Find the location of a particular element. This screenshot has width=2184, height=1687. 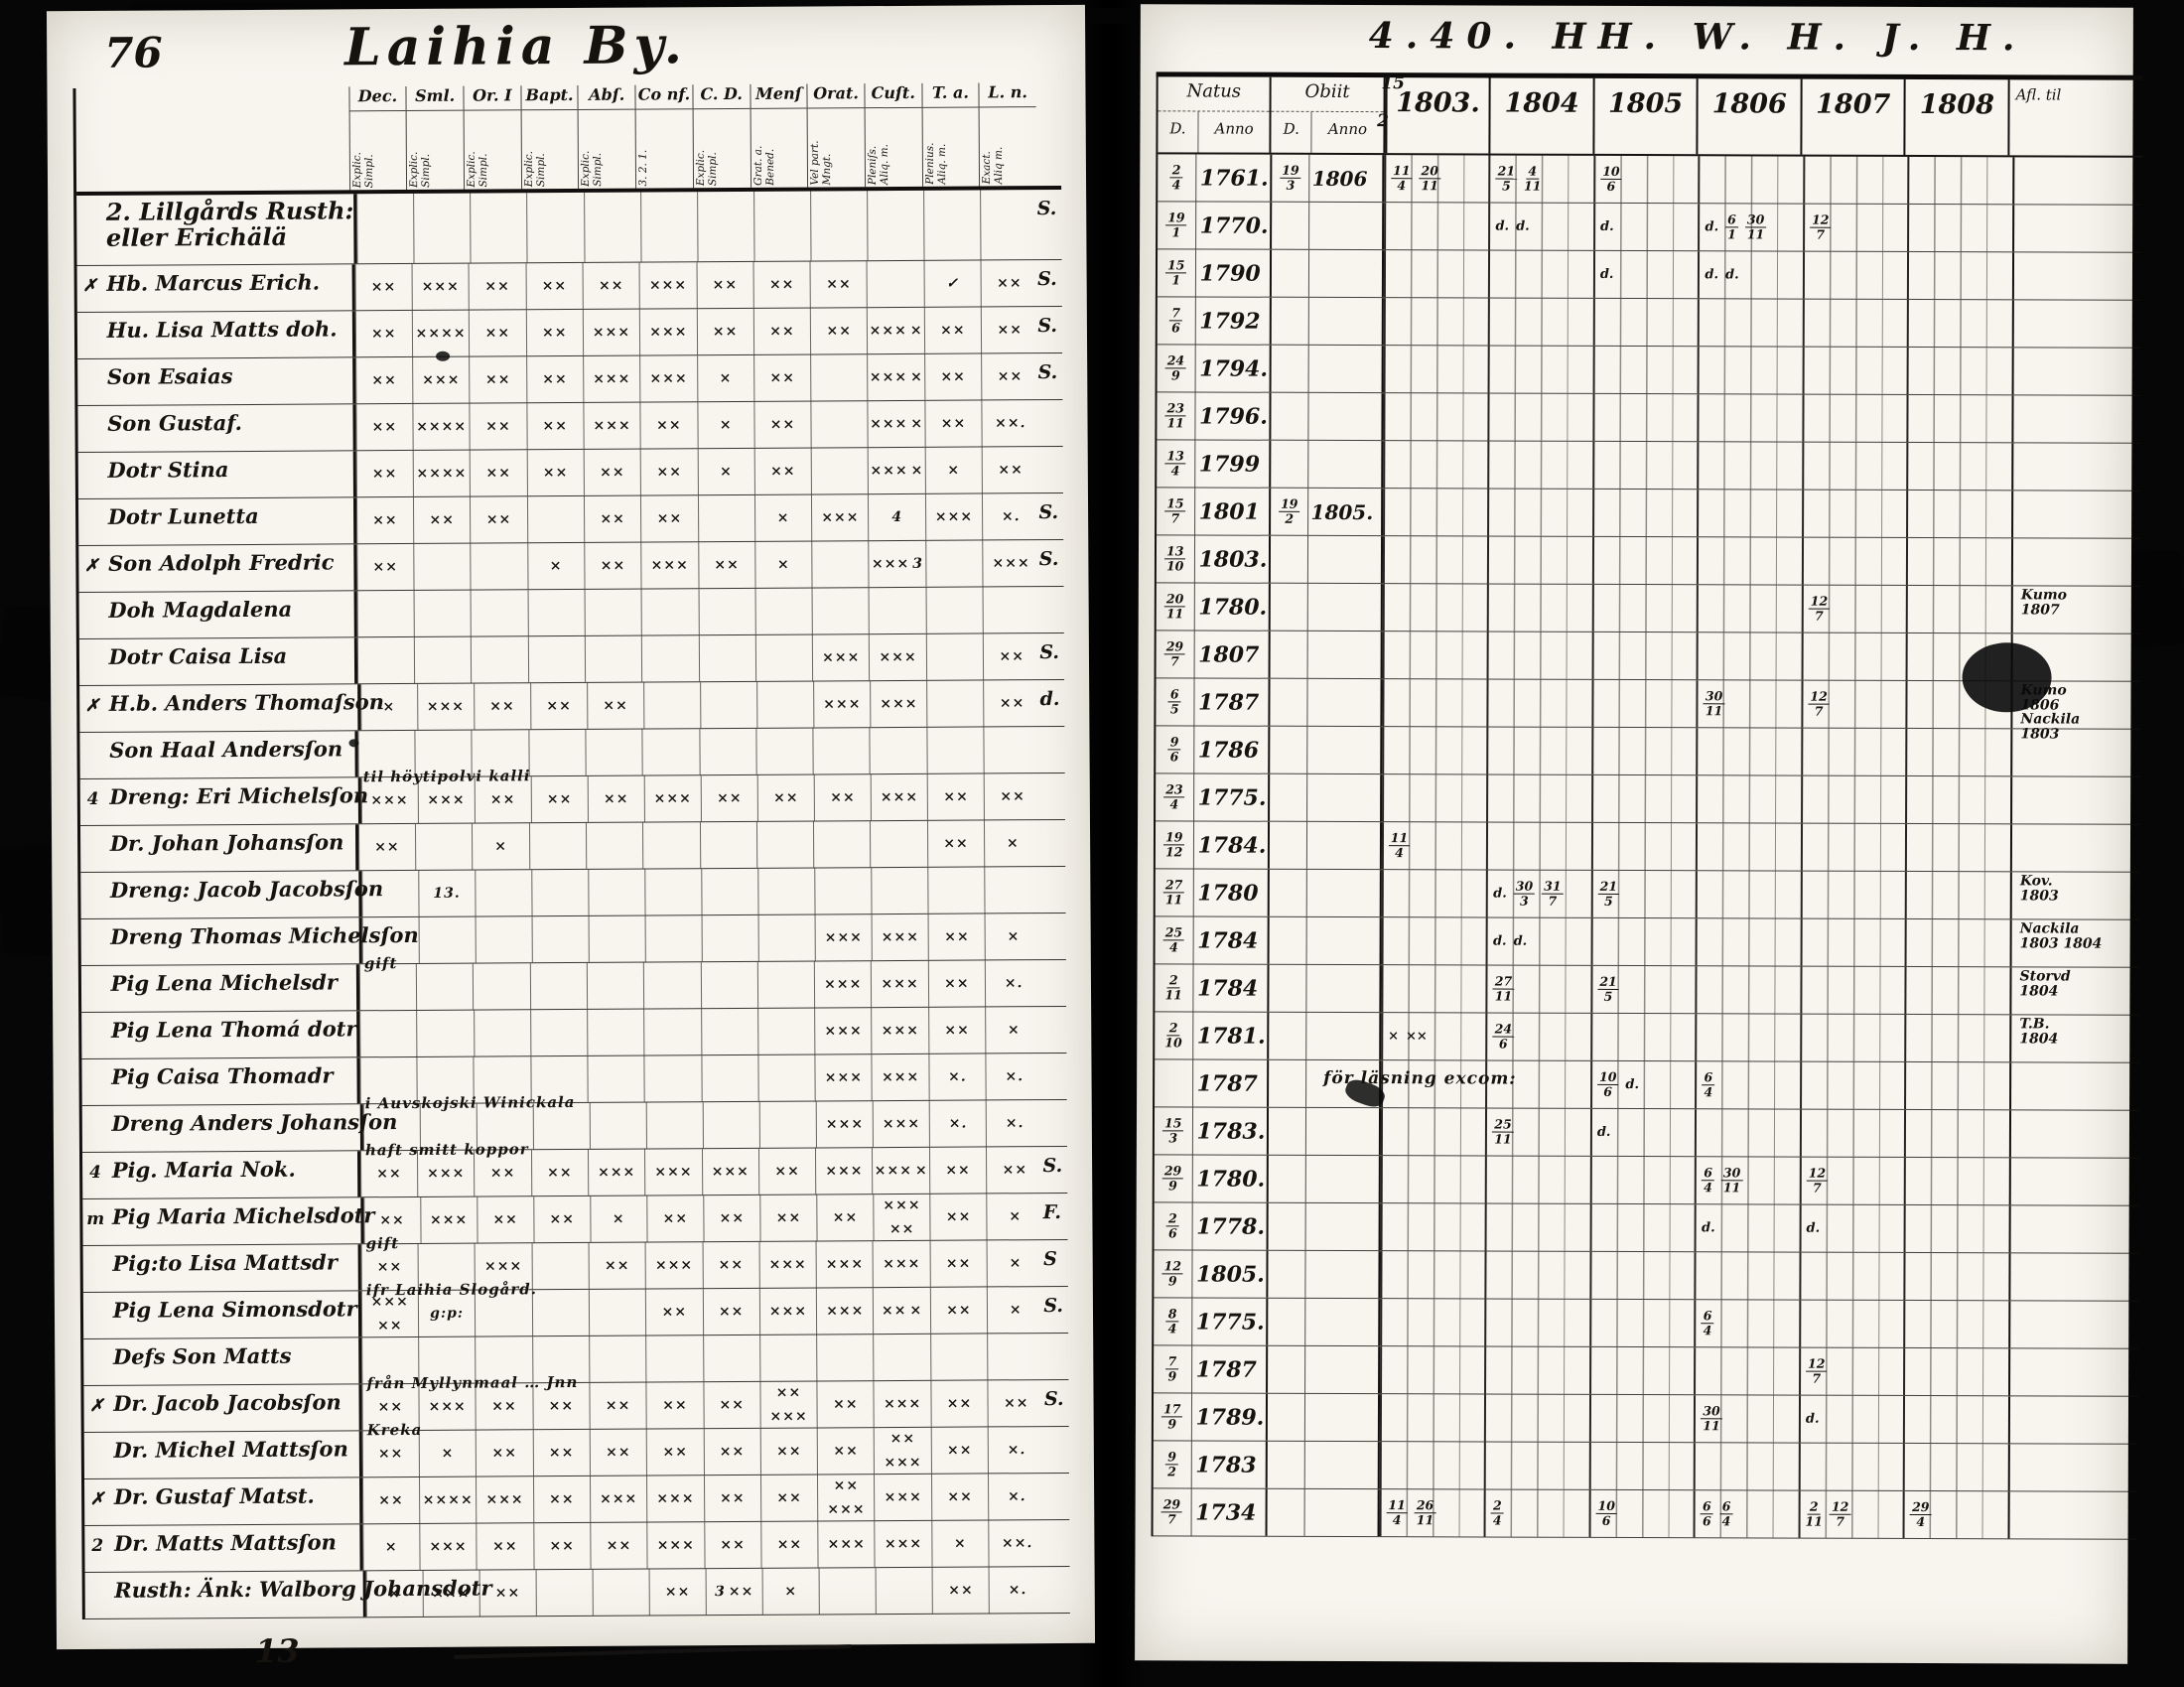

date-fraction: 10 6 is located at coordinates (1607, 1083).